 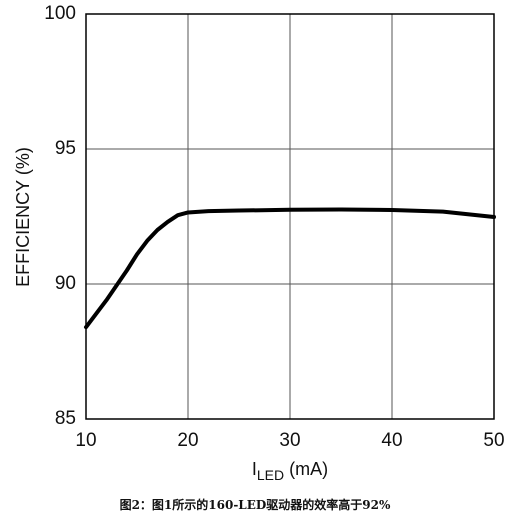 What do you see at coordinates (65, 283) in the screenshot?
I see `y-tick-label: 90` at bounding box center [65, 283].